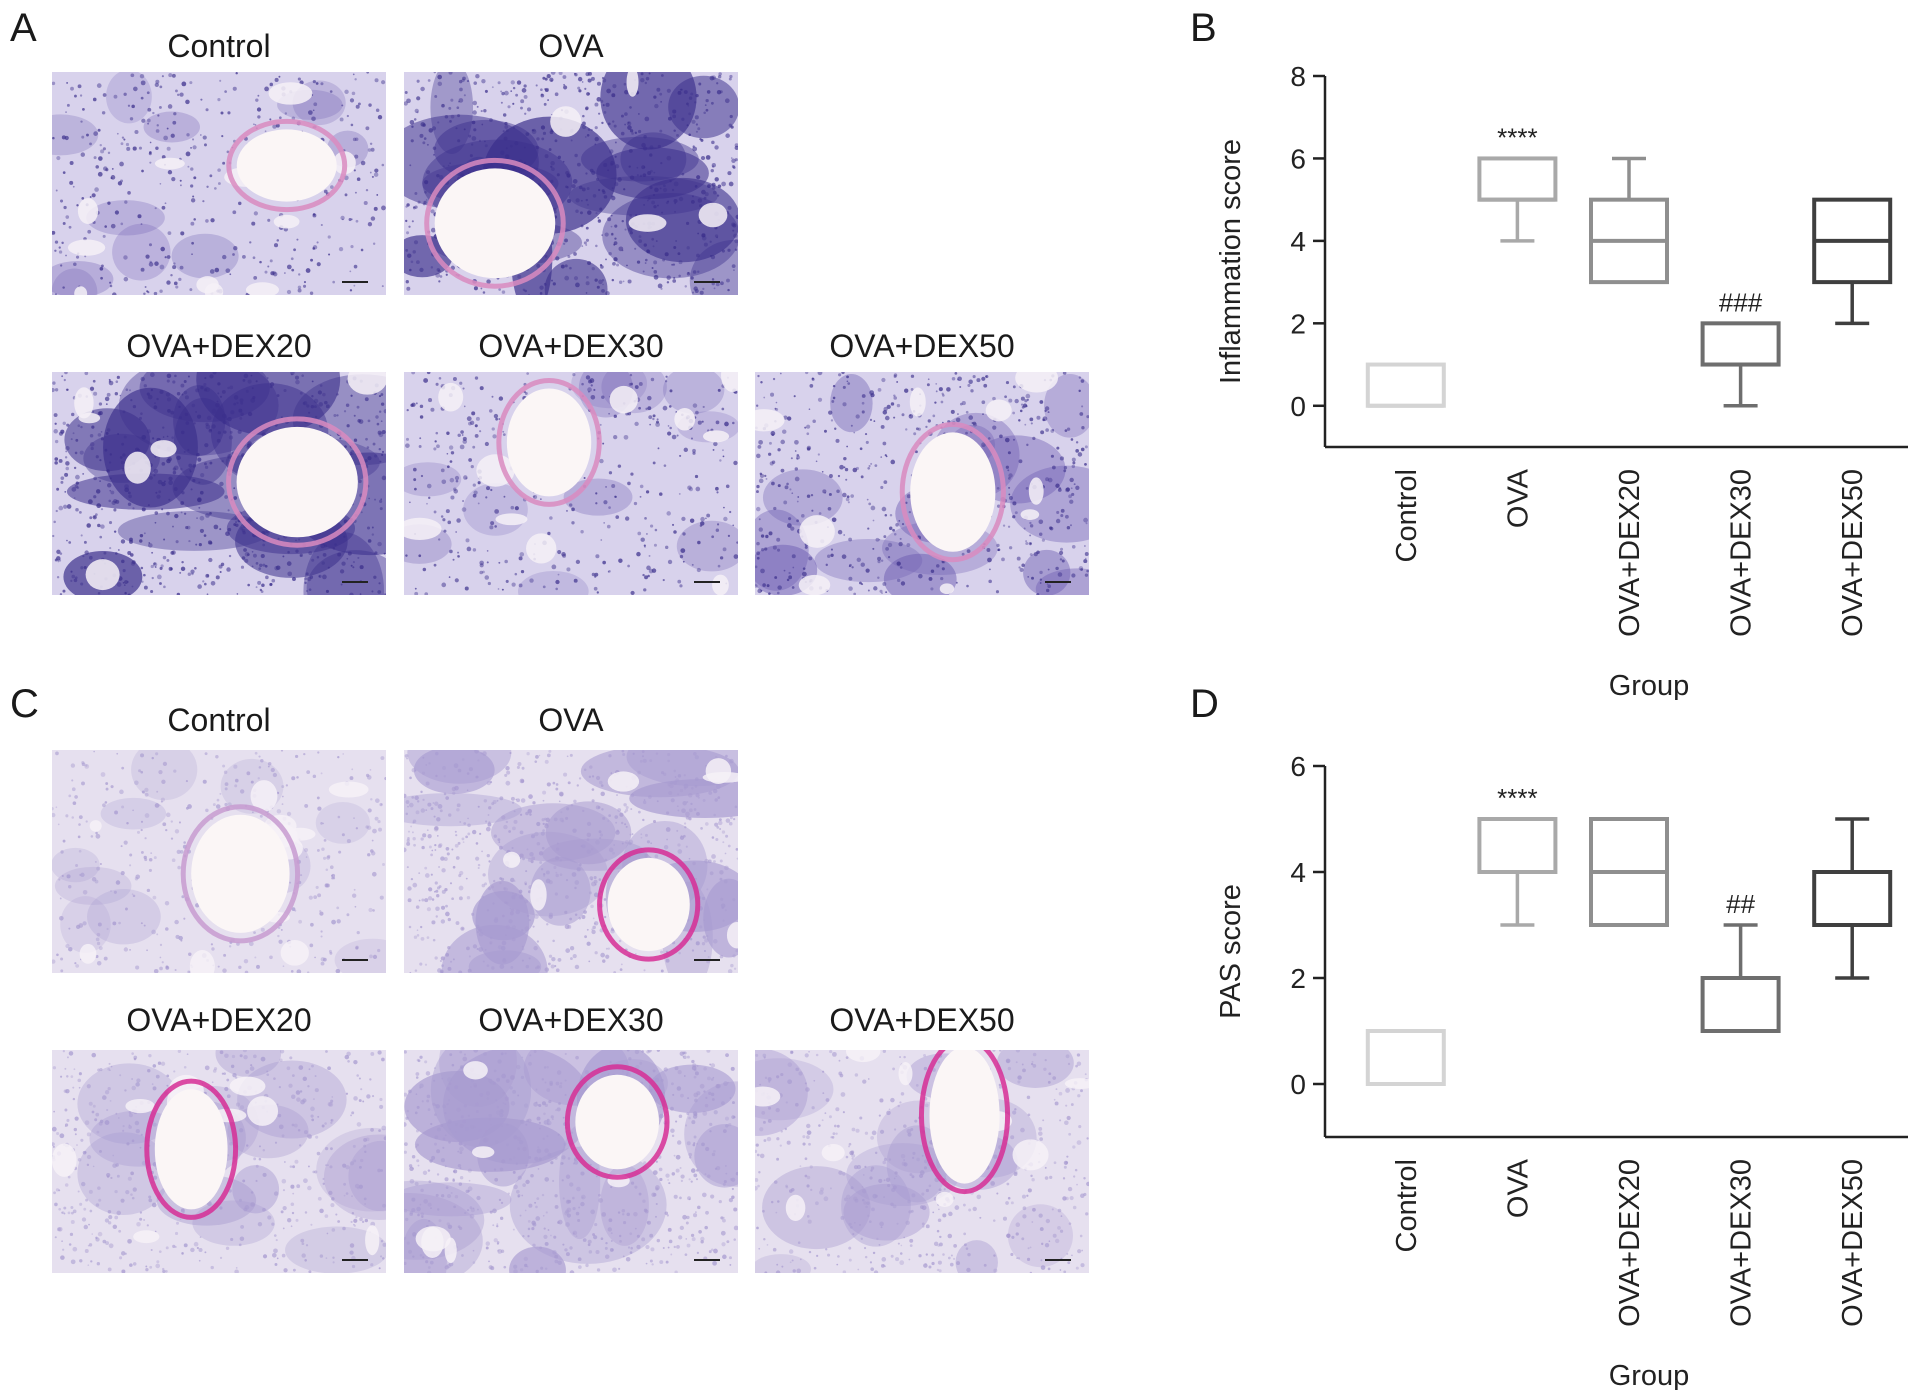  I want to click on micrograph-title-a-3: OVA+DEX20, so click(219, 346).